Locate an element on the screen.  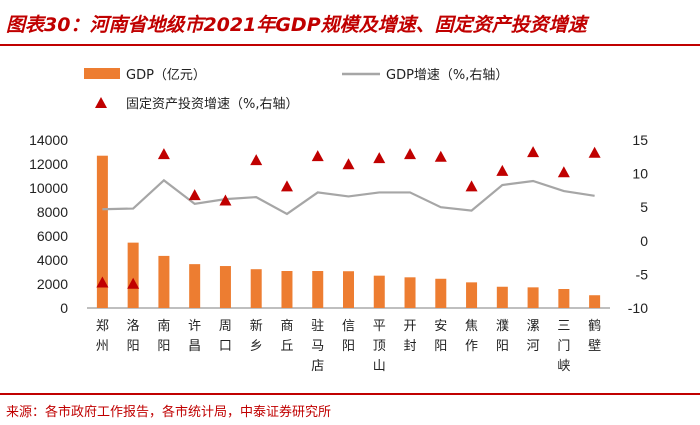
category-label: 信阳 is located at coordinates (348, 336).